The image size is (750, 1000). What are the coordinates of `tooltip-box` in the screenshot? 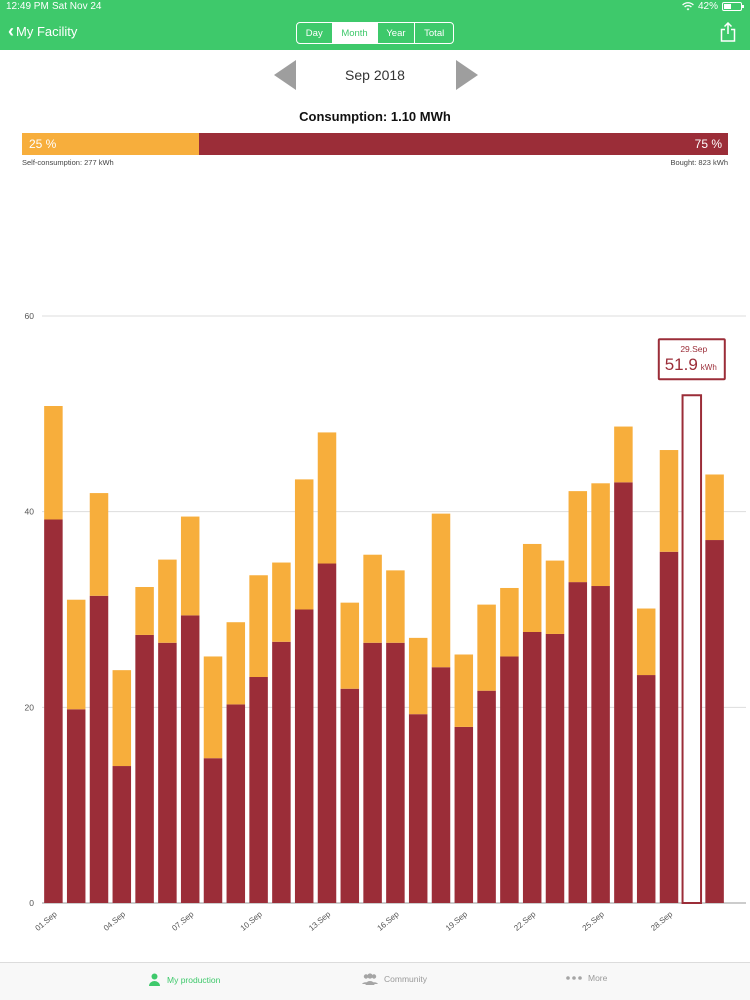 It's located at (691, 359).